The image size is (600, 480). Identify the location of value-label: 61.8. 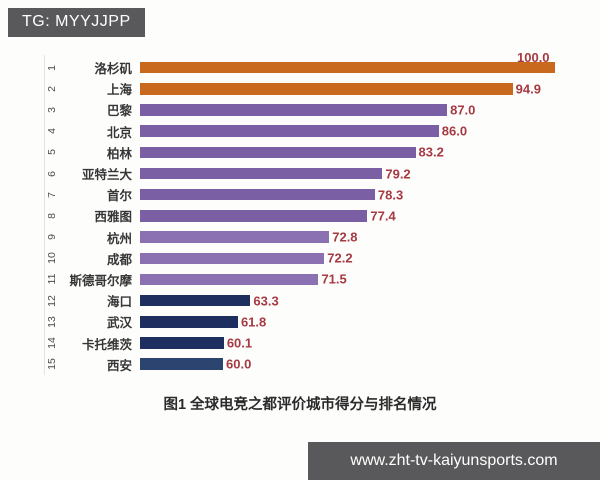
(253, 322).